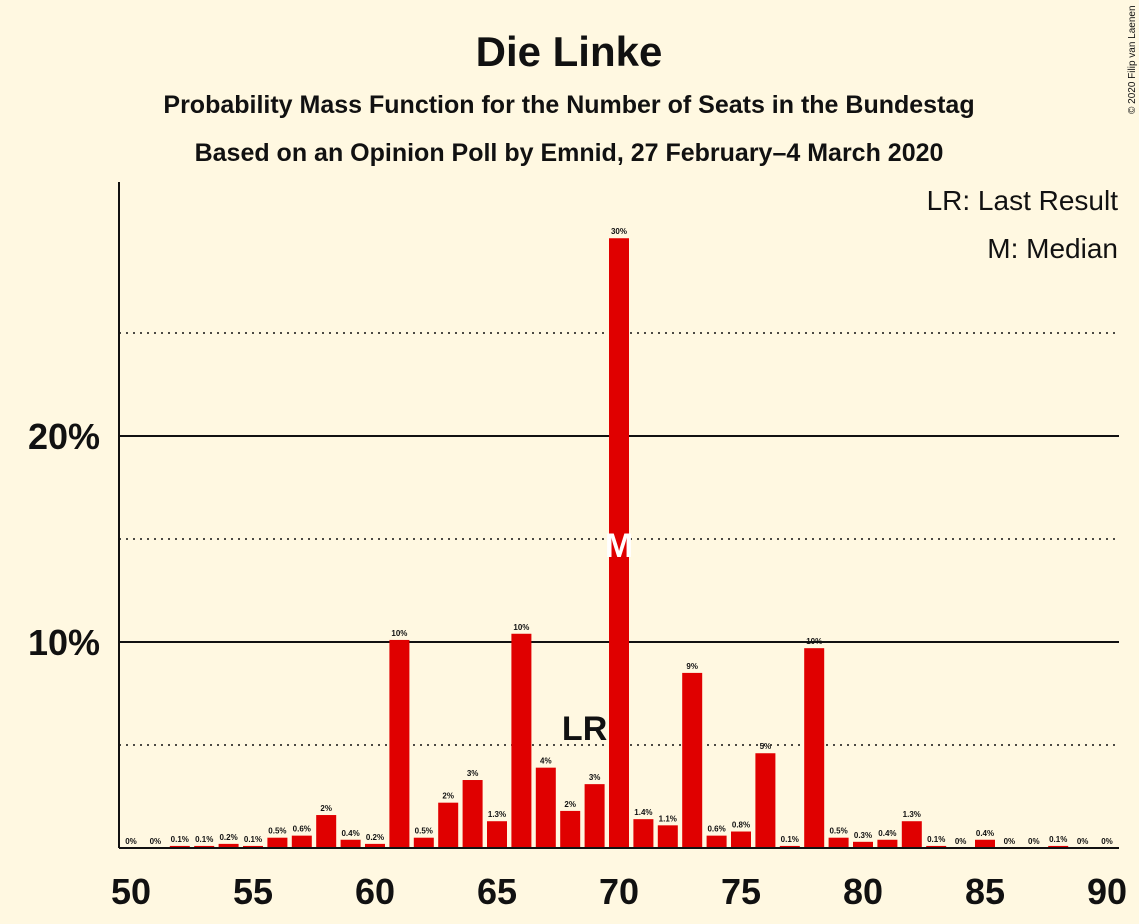 Image resolution: width=1139 pixels, height=924 pixels. What do you see at coordinates (156, 841) in the screenshot?
I see `data-label-seat-51: 0%` at bounding box center [156, 841].